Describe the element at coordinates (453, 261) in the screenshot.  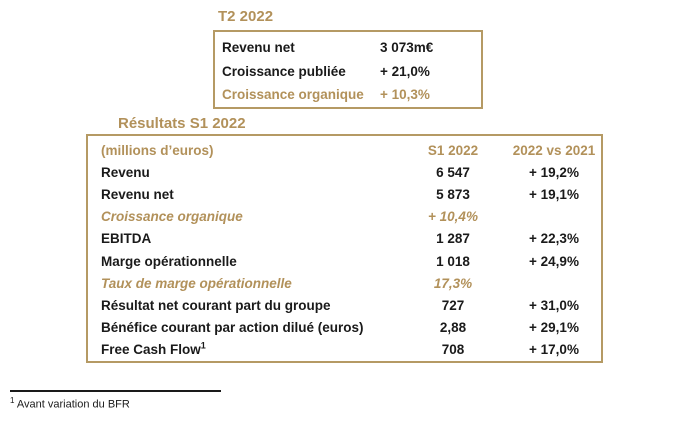
I see `row-value: 1 018` at that location.